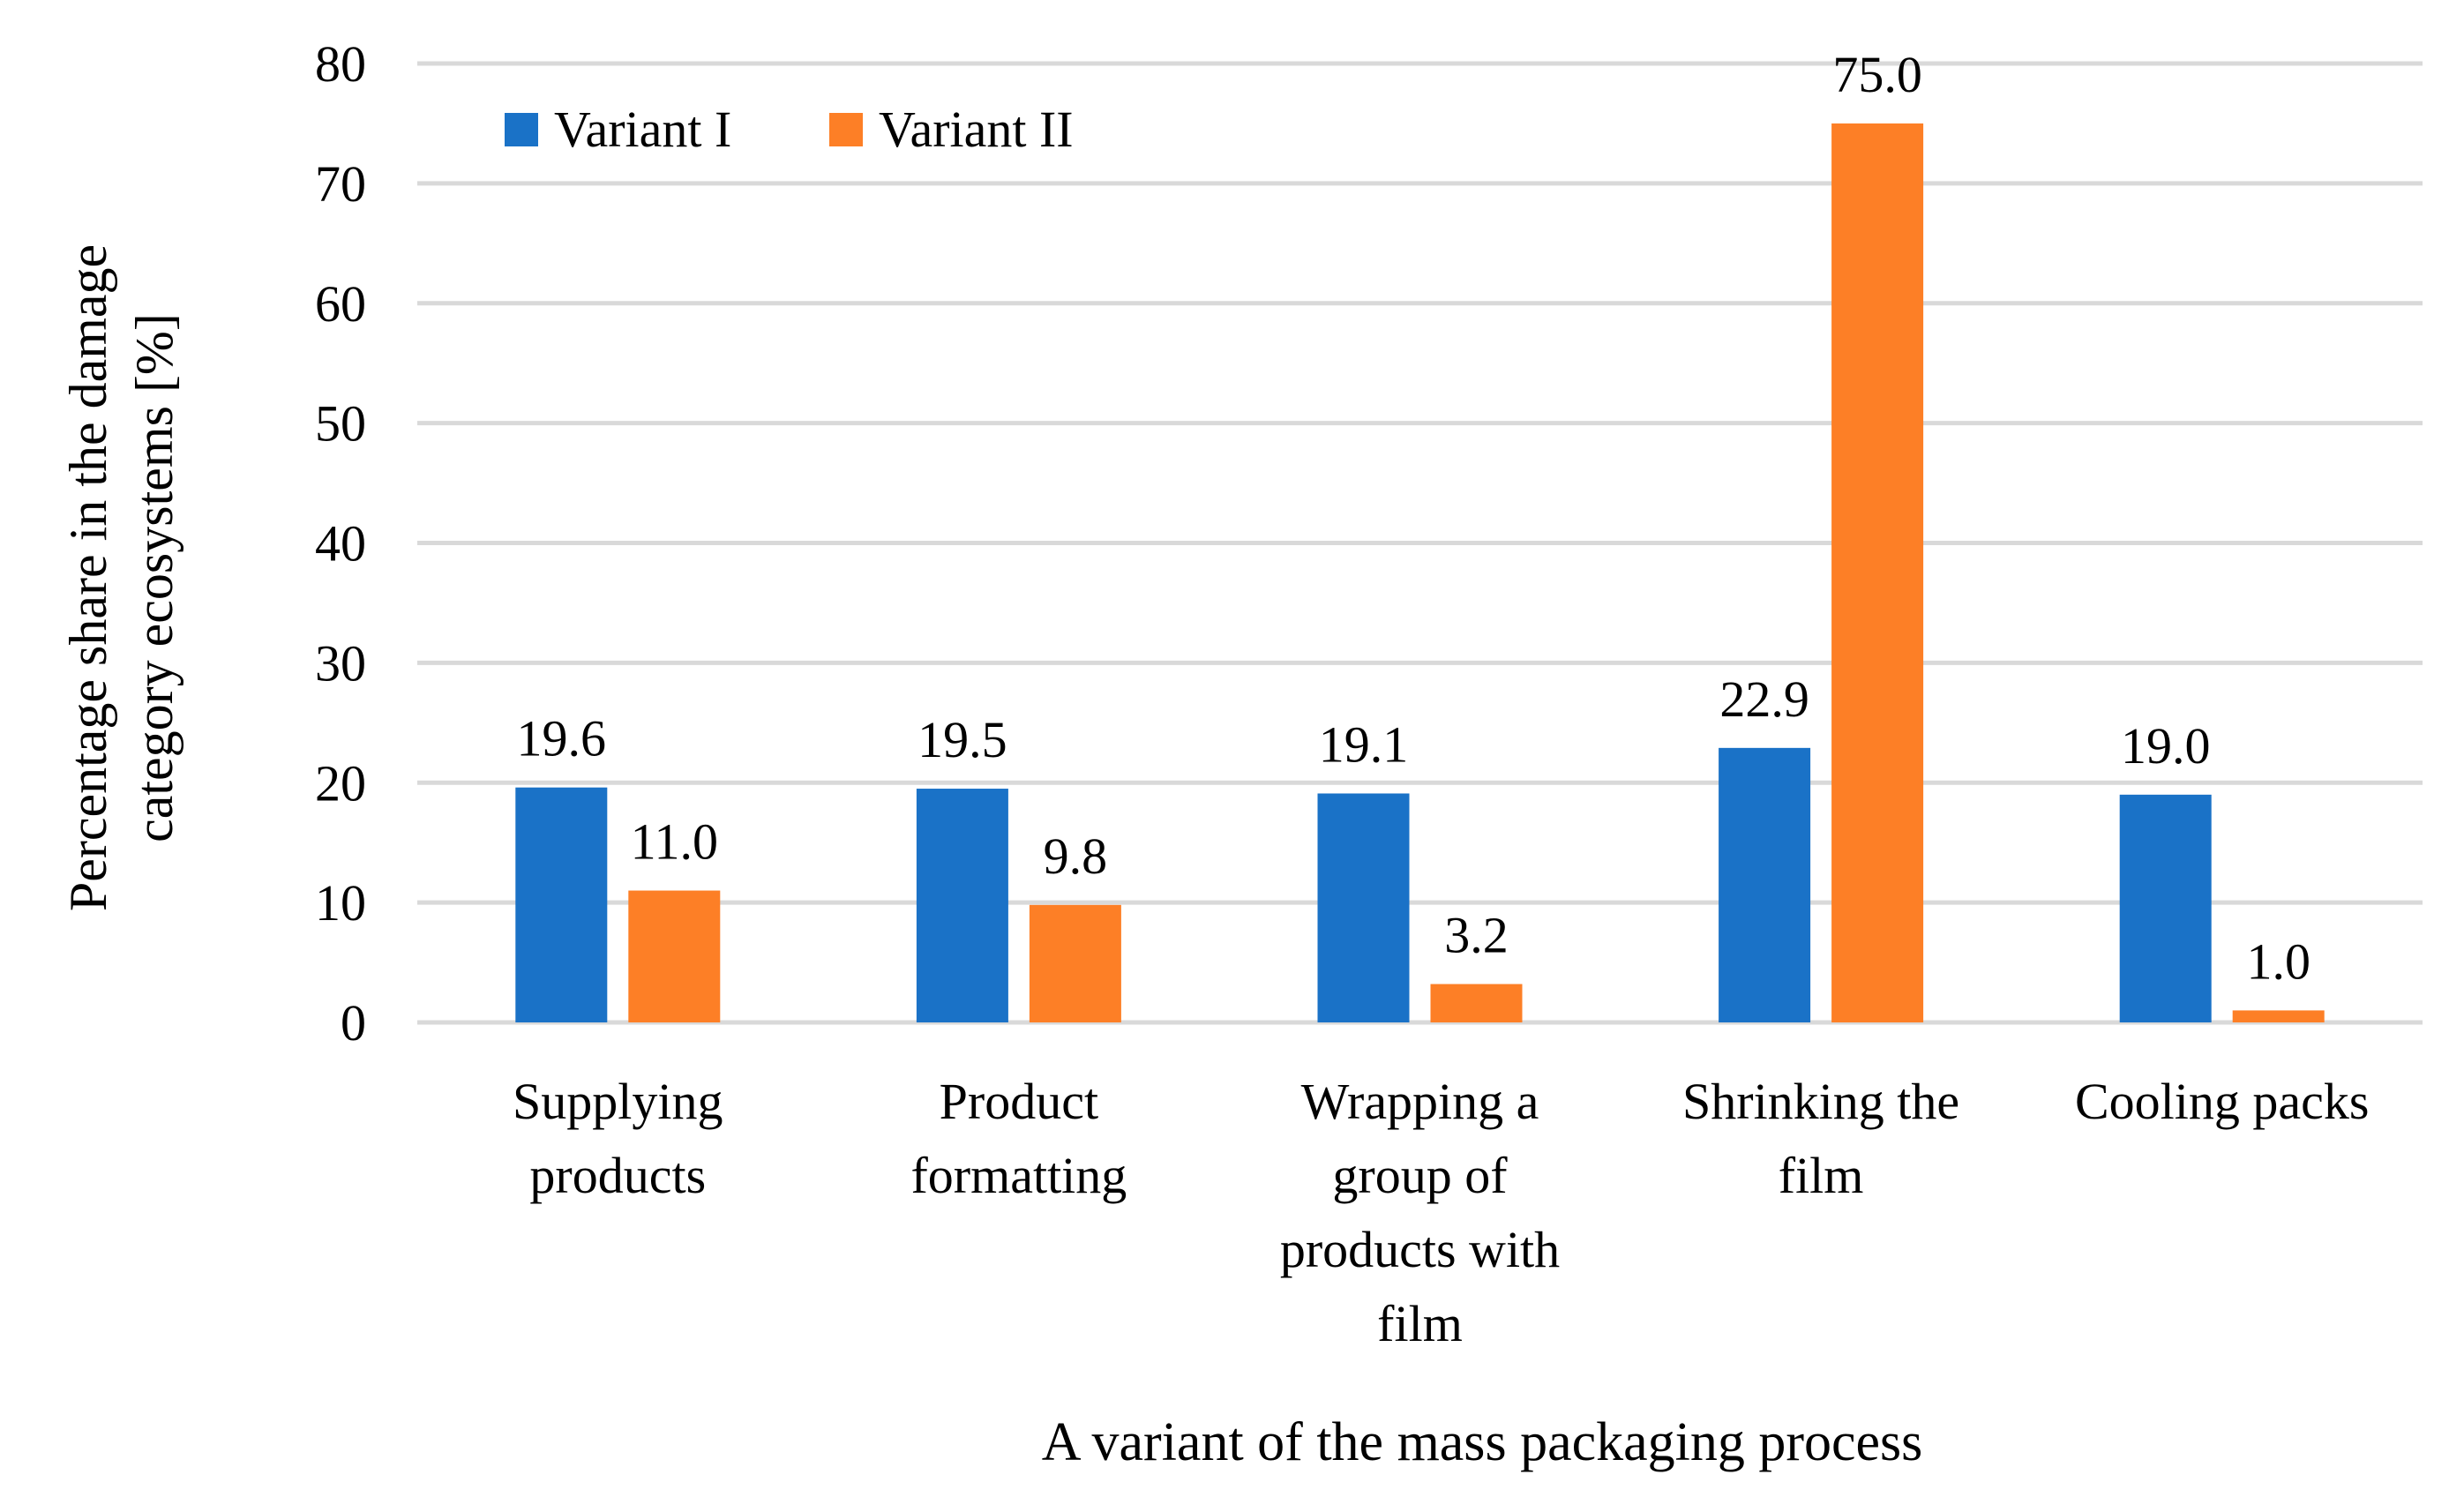 This screenshot has height=1497, width=2464. Describe the element at coordinates (1820, 1138) in the screenshot. I see `x-tick-label: Shrinking the film` at that location.